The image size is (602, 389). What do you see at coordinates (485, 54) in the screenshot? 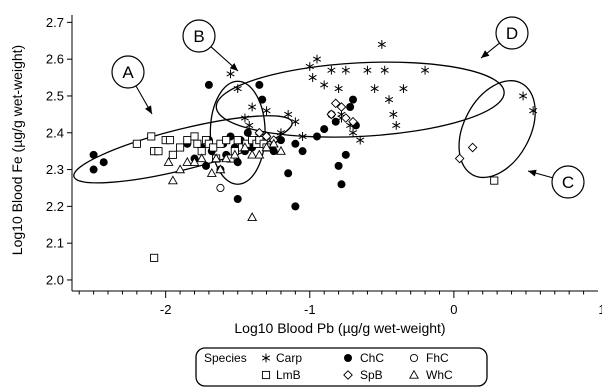
I see `callout-arrow-d` at bounding box center [485, 54].